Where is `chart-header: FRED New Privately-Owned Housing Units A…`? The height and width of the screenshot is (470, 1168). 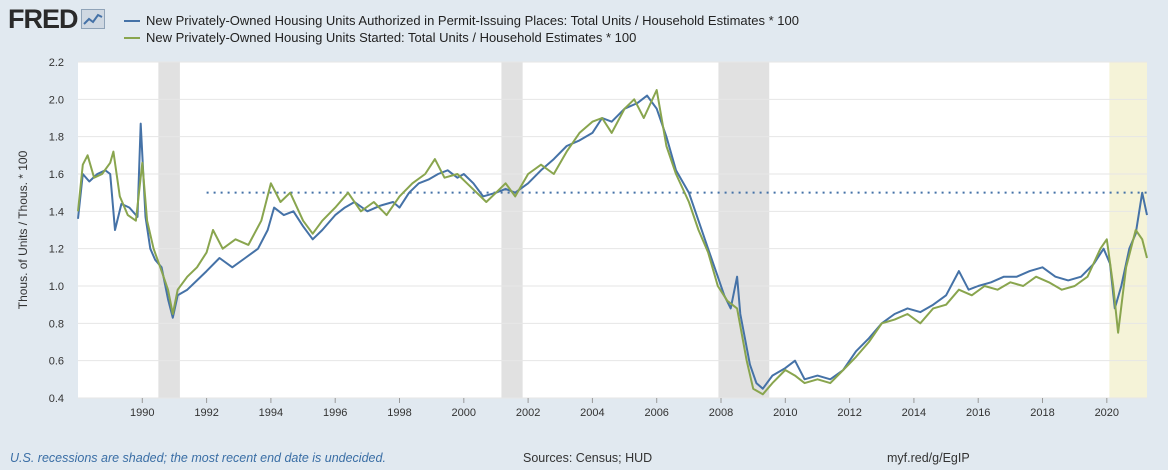 chart-header: FRED New Privately-Owned Housing Units A… is located at coordinates (584, 28).